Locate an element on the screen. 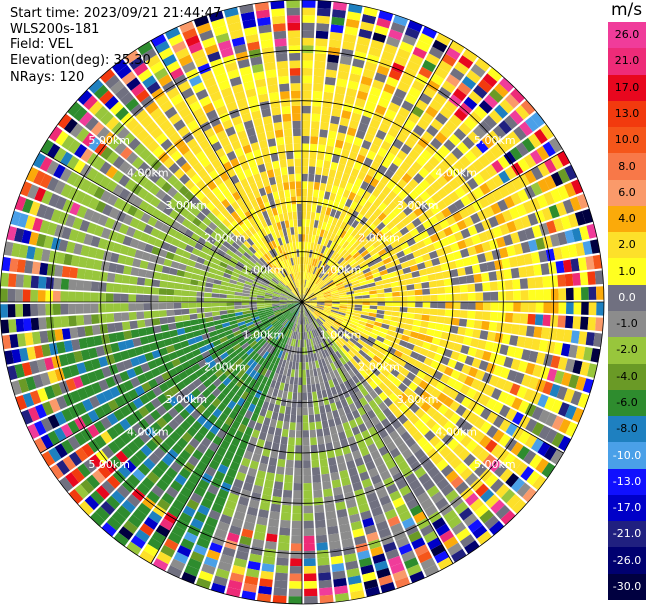 The width and height of the screenshot is (647, 607). ring-label: 2.00km is located at coordinates (225, 367).